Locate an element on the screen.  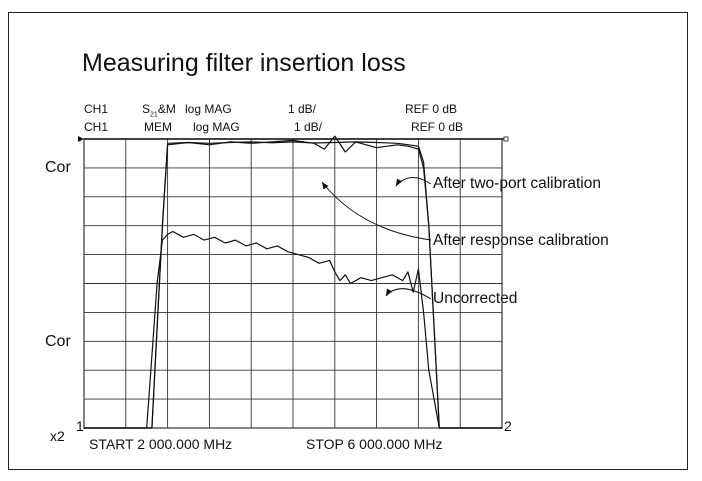
cor-label-top: Cor is located at coordinates (58, 167).